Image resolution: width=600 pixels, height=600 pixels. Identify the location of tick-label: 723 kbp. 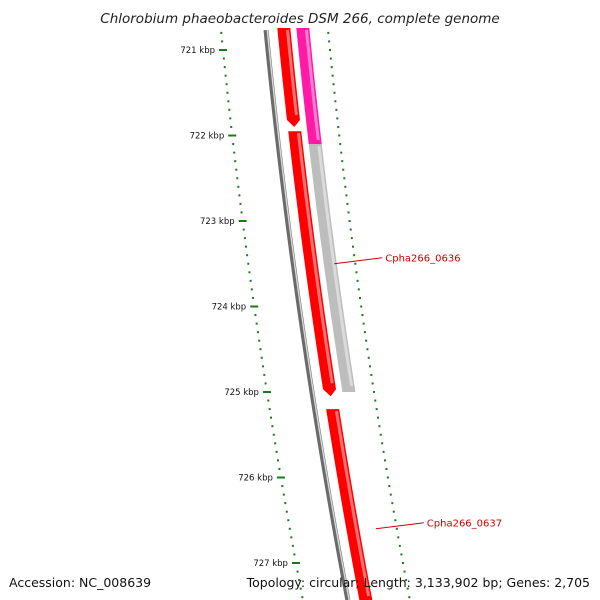
(217, 222).